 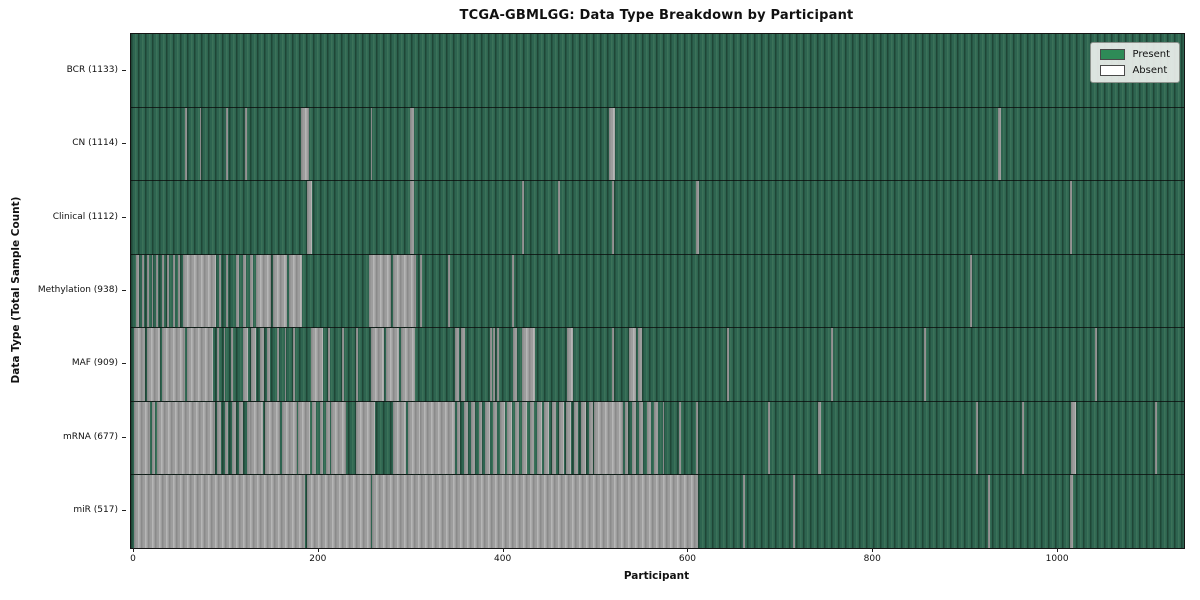 What do you see at coordinates (94, 363) in the screenshot?
I see `y-tick-label: MAF (909)` at bounding box center [94, 363].